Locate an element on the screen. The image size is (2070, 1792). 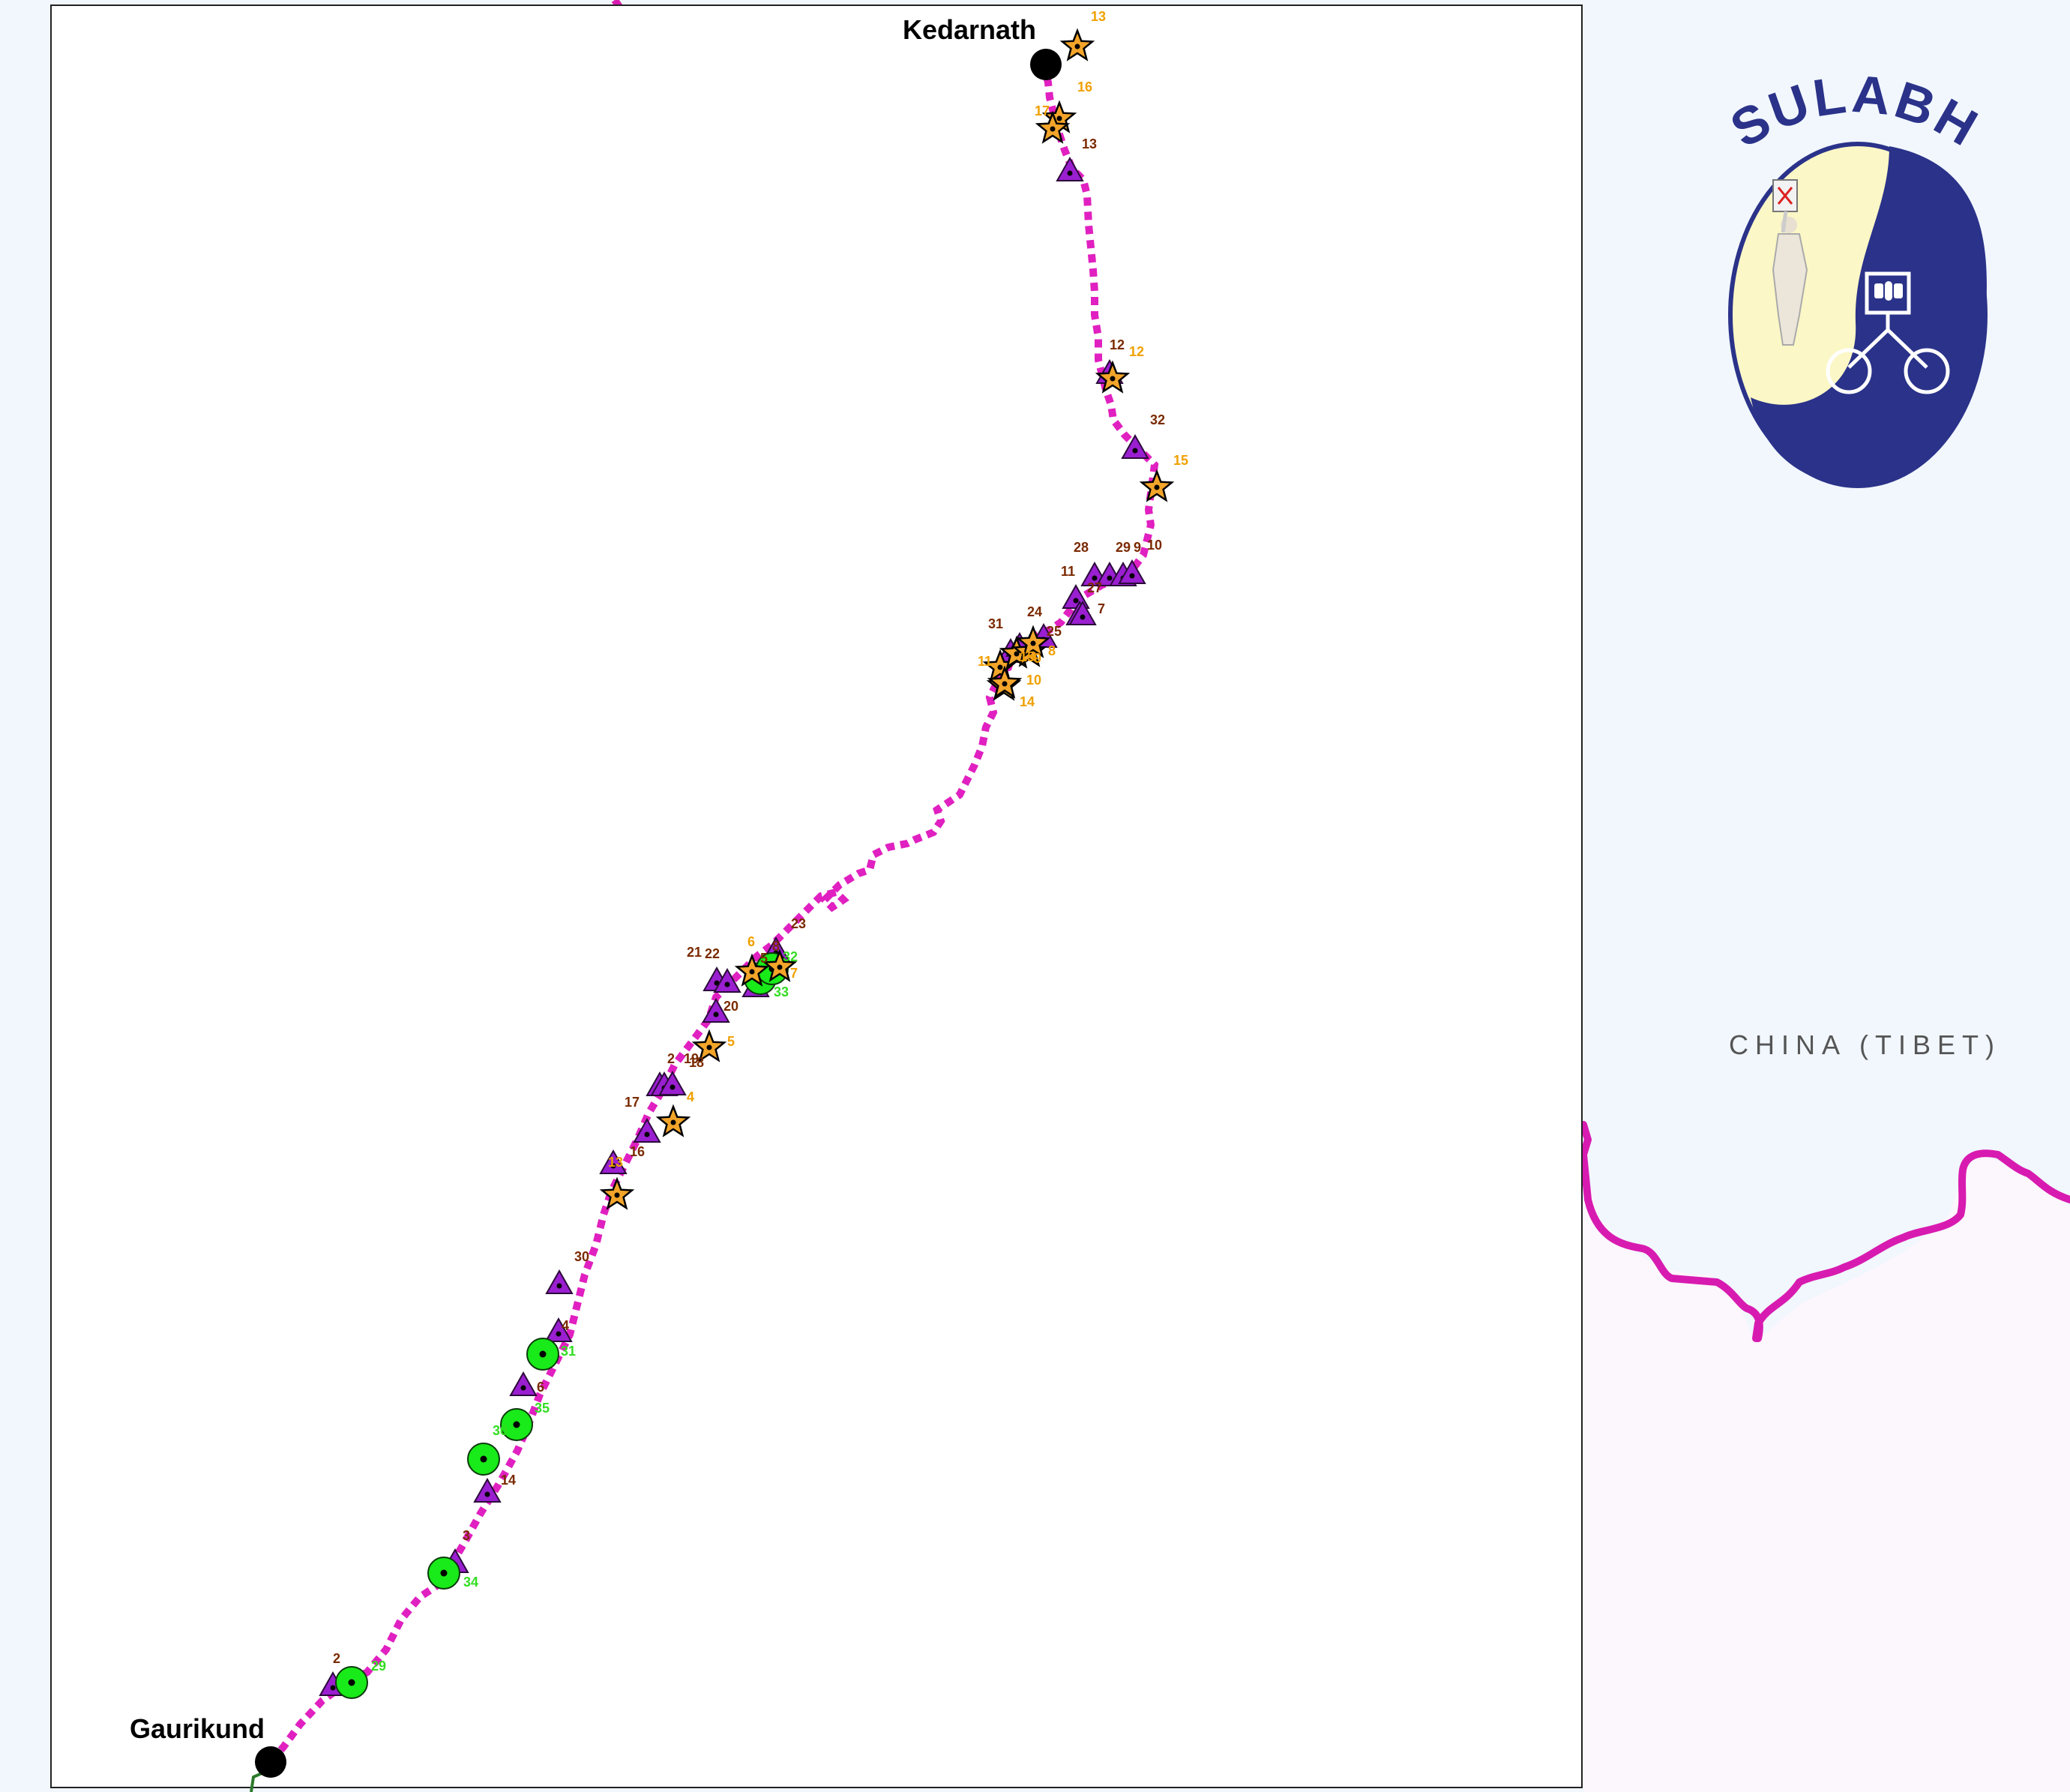
triangle-marker-label: 32 is located at coordinates (1157, 419).